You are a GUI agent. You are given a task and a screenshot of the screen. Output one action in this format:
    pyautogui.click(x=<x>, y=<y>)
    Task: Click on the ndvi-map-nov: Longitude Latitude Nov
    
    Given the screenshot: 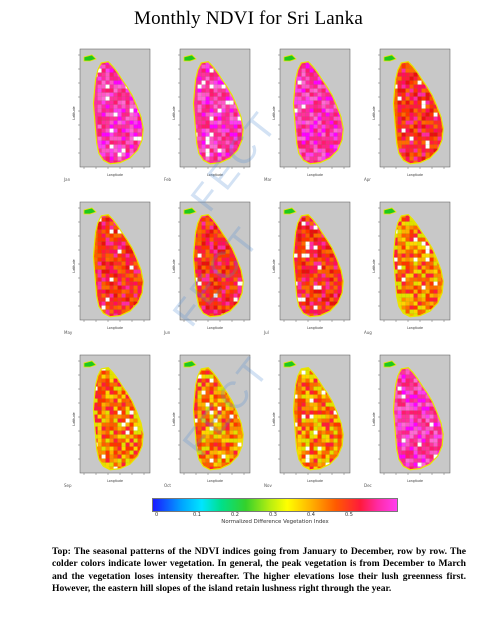 What is the action you would take?
    pyautogui.click(x=309, y=420)
    